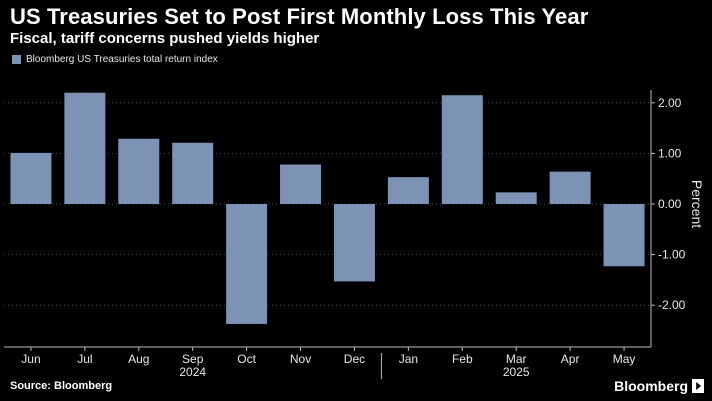 This screenshot has height=401, width=712. I want to click on bar-mar, so click(516, 198).